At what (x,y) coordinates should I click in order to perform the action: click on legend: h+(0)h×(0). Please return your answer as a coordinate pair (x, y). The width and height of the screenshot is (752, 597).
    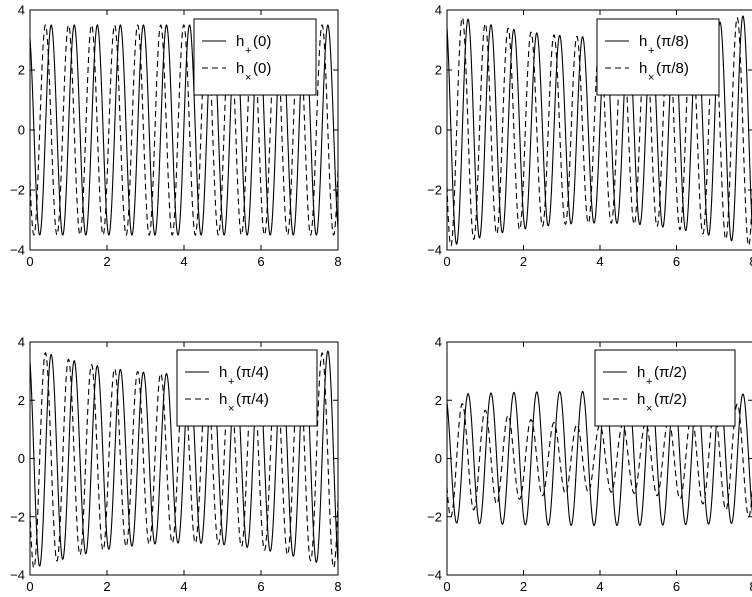
    Looking at the image, I should click on (255, 57).